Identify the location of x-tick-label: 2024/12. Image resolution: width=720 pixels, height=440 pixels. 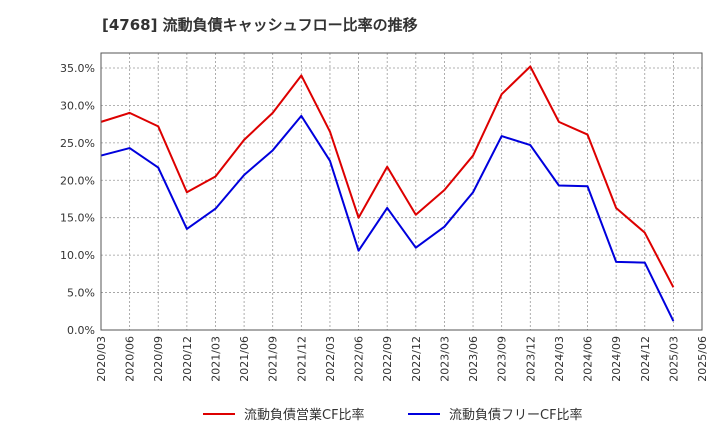
(645, 359).